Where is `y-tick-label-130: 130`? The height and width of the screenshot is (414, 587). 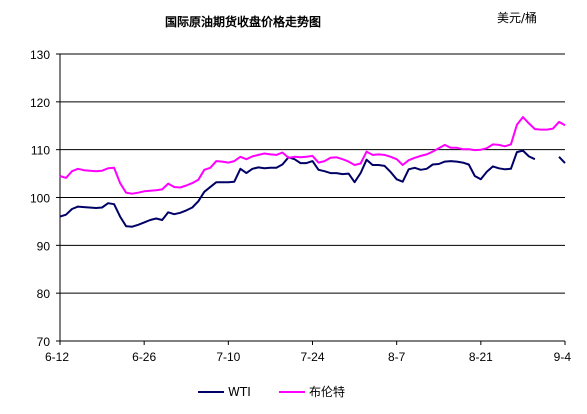 y-tick-label-130: 130 is located at coordinates (40, 55).